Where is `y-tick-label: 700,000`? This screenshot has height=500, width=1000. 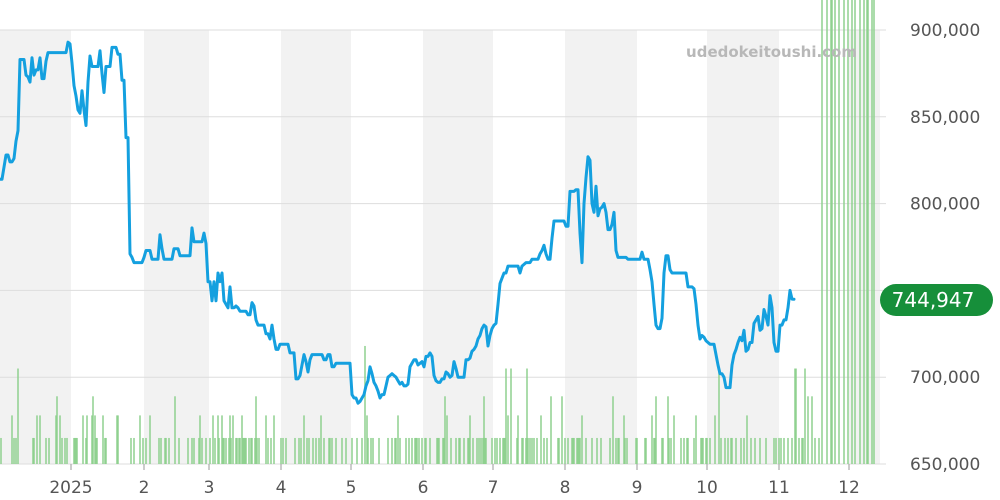
y-tick-label: 700,000 is located at coordinates (945, 378).